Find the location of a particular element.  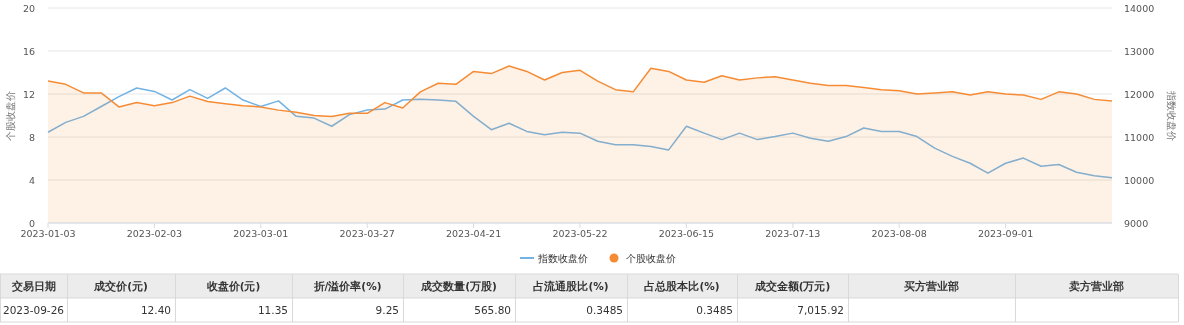

text: 卖方营业部 is located at coordinates (1096, 286).